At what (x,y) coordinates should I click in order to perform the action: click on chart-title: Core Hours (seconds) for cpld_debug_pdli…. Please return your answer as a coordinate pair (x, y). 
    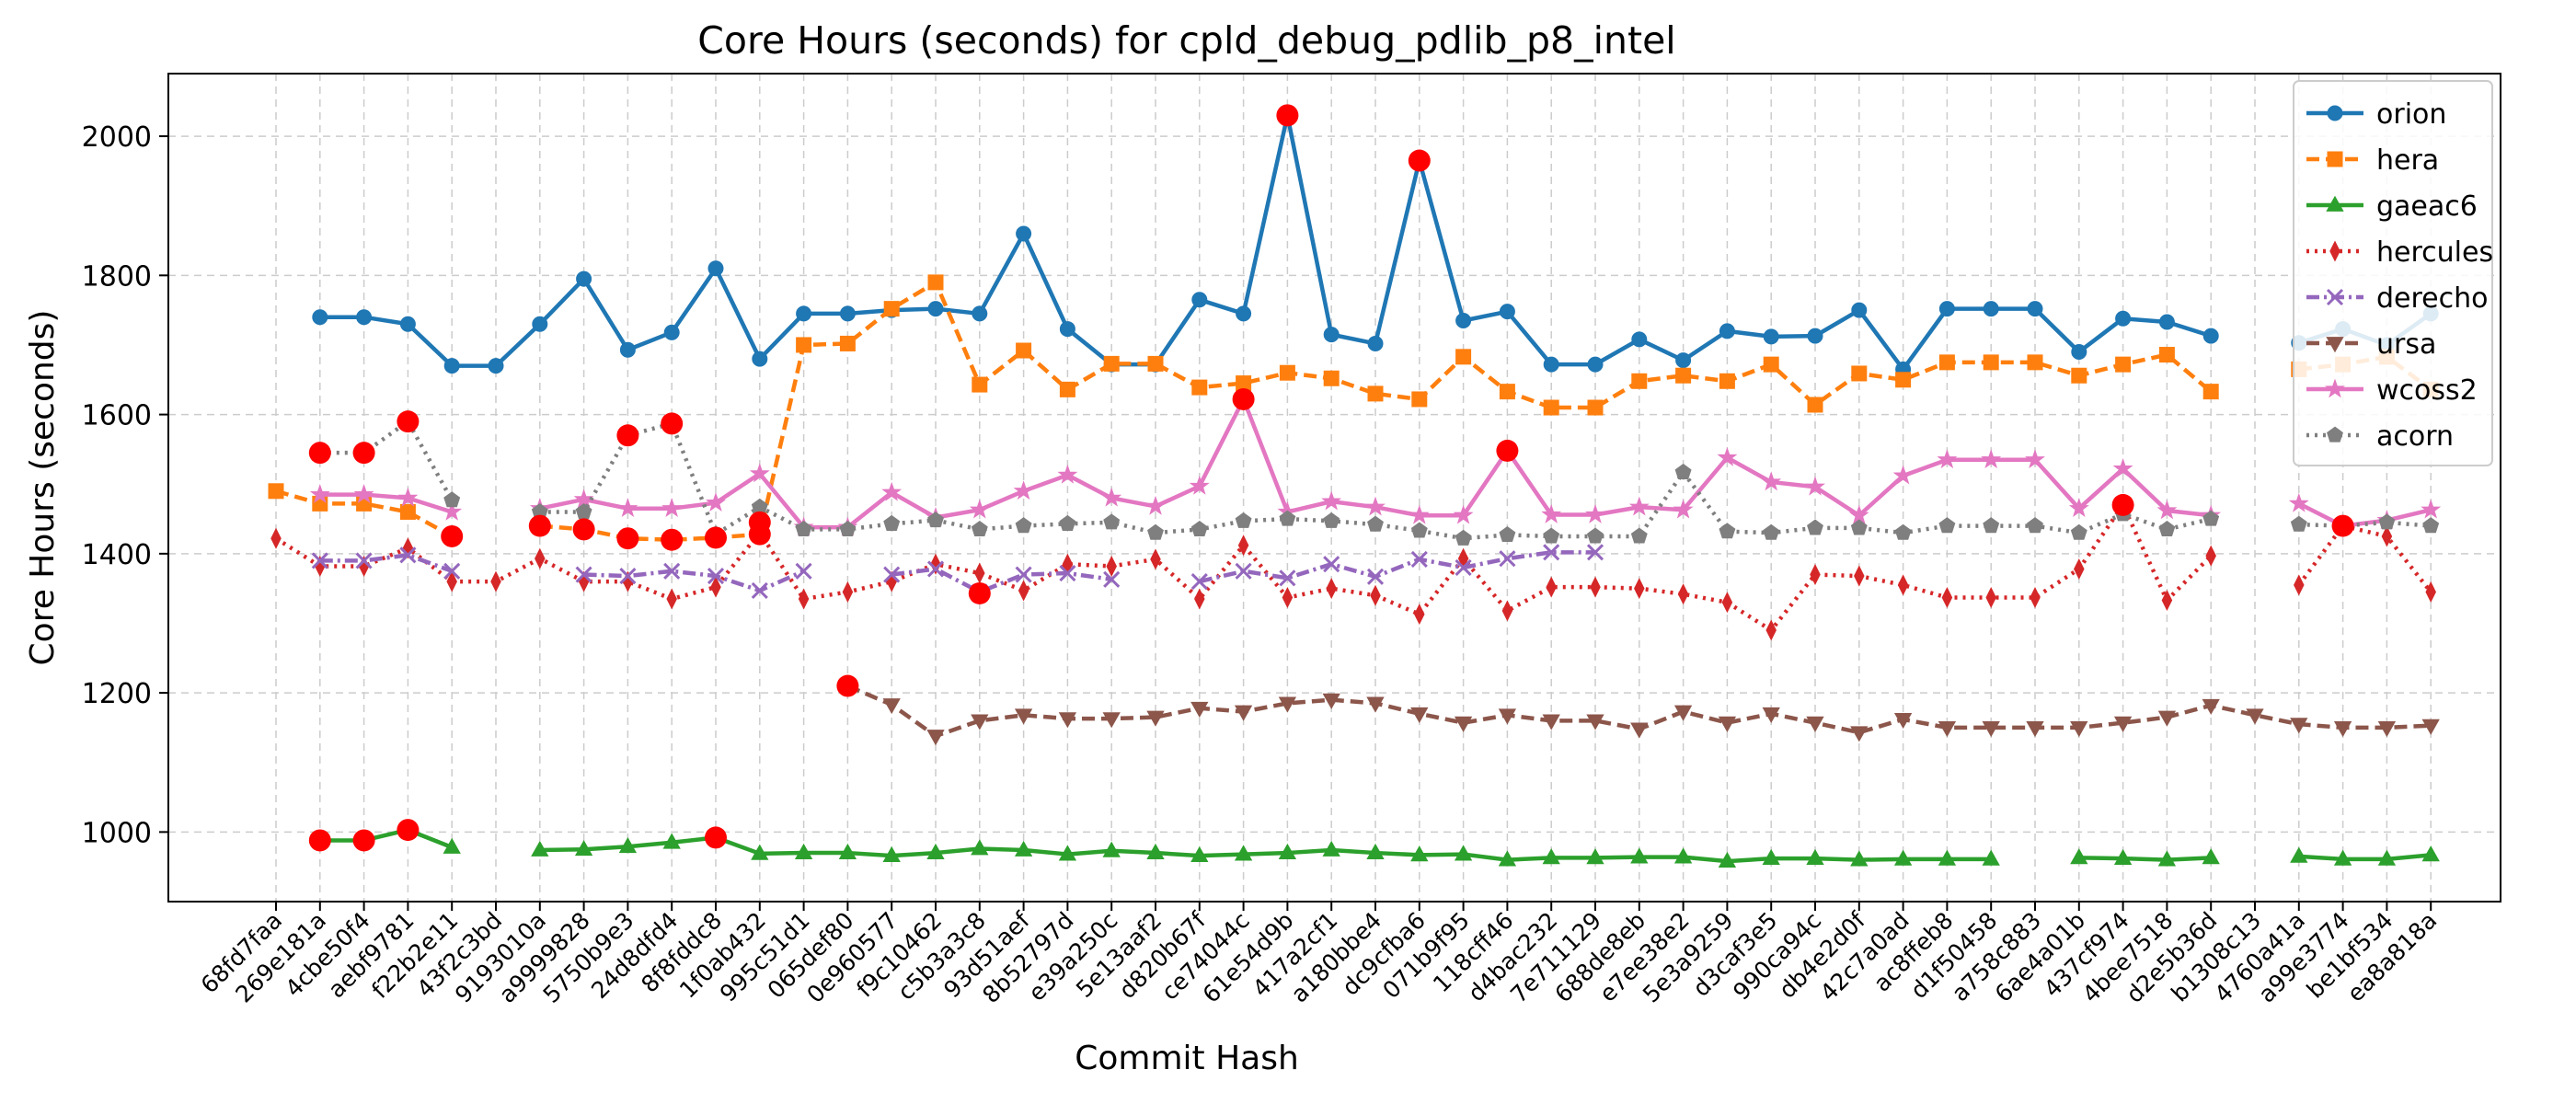
    Looking at the image, I should click on (1186, 40).